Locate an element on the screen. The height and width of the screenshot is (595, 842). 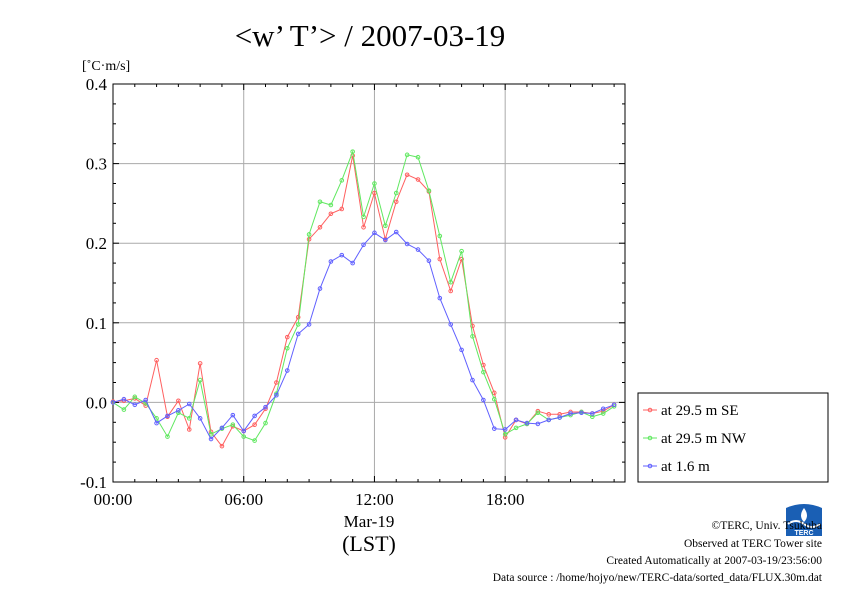
x-axis-date-label: Mar-19 is located at coordinates (369, 521).